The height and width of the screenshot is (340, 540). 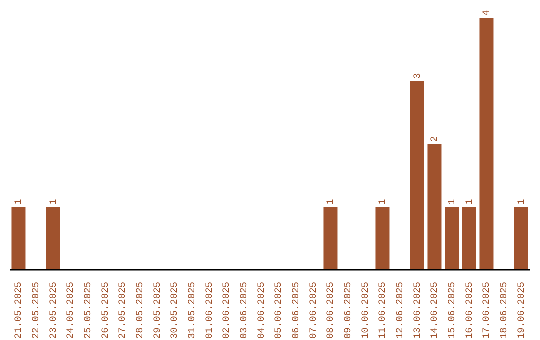 I want to click on x-tick-label: 04.06.2025, so click(x=261, y=311).